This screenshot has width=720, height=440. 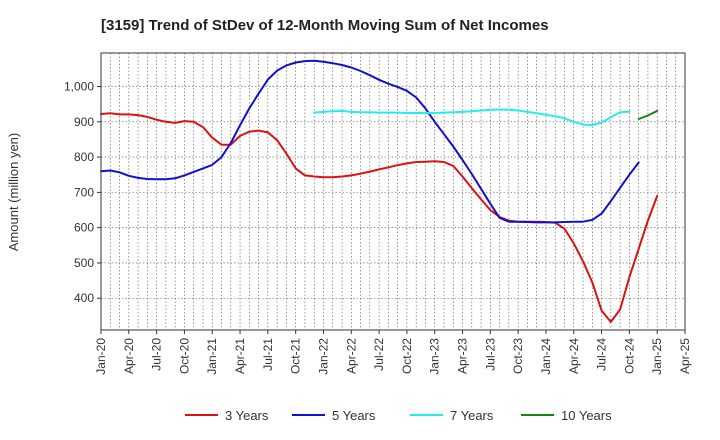 What do you see at coordinates (13, 192) in the screenshot?
I see `y-axis-label: Amount (million yen)` at bounding box center [13, 192].